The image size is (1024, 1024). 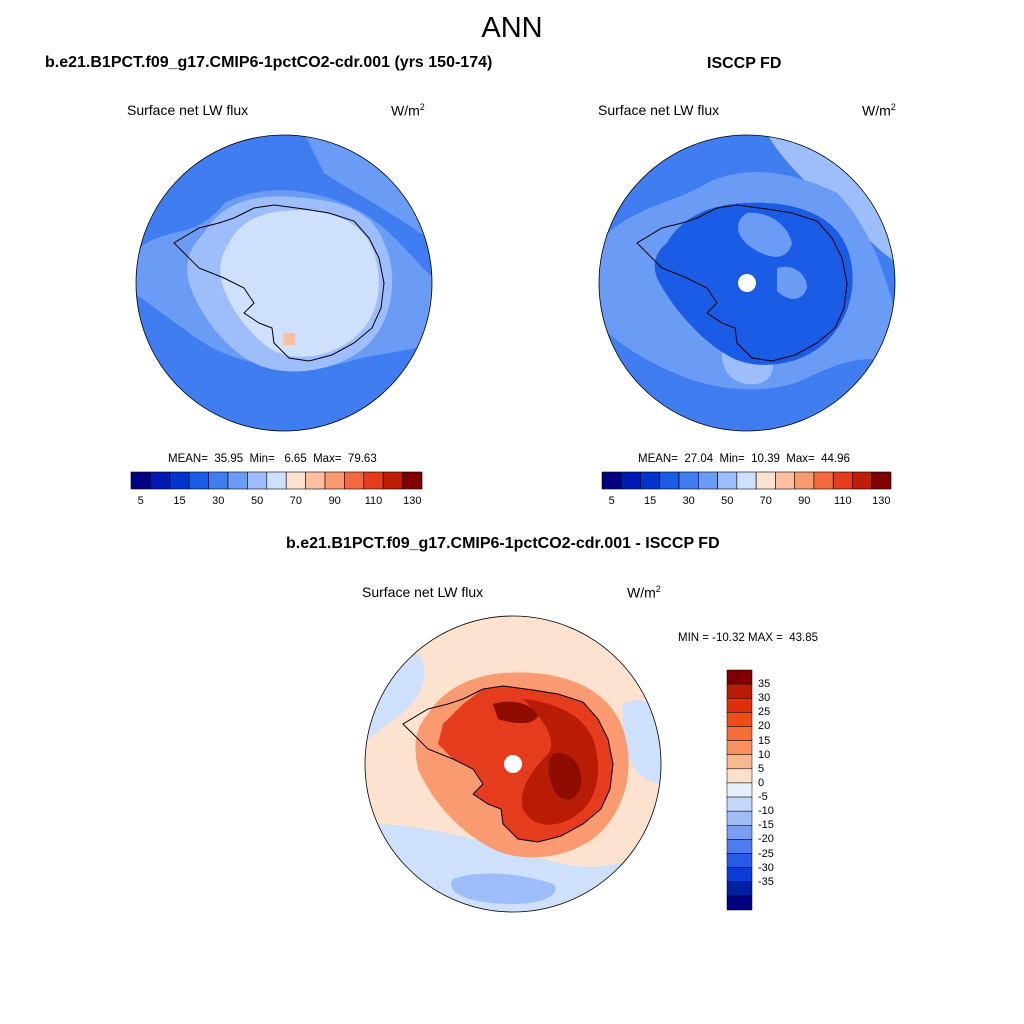 I want to click on colorbar-tick-label: -15, so click(x=766, y=825).